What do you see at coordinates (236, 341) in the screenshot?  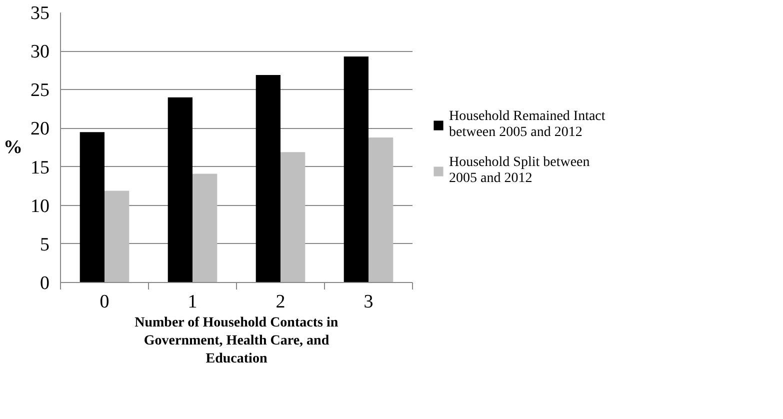 I see `x-axis-title: Number of Household Contacts in Government, Health Care, and Education` at bounding box center [236, 341].